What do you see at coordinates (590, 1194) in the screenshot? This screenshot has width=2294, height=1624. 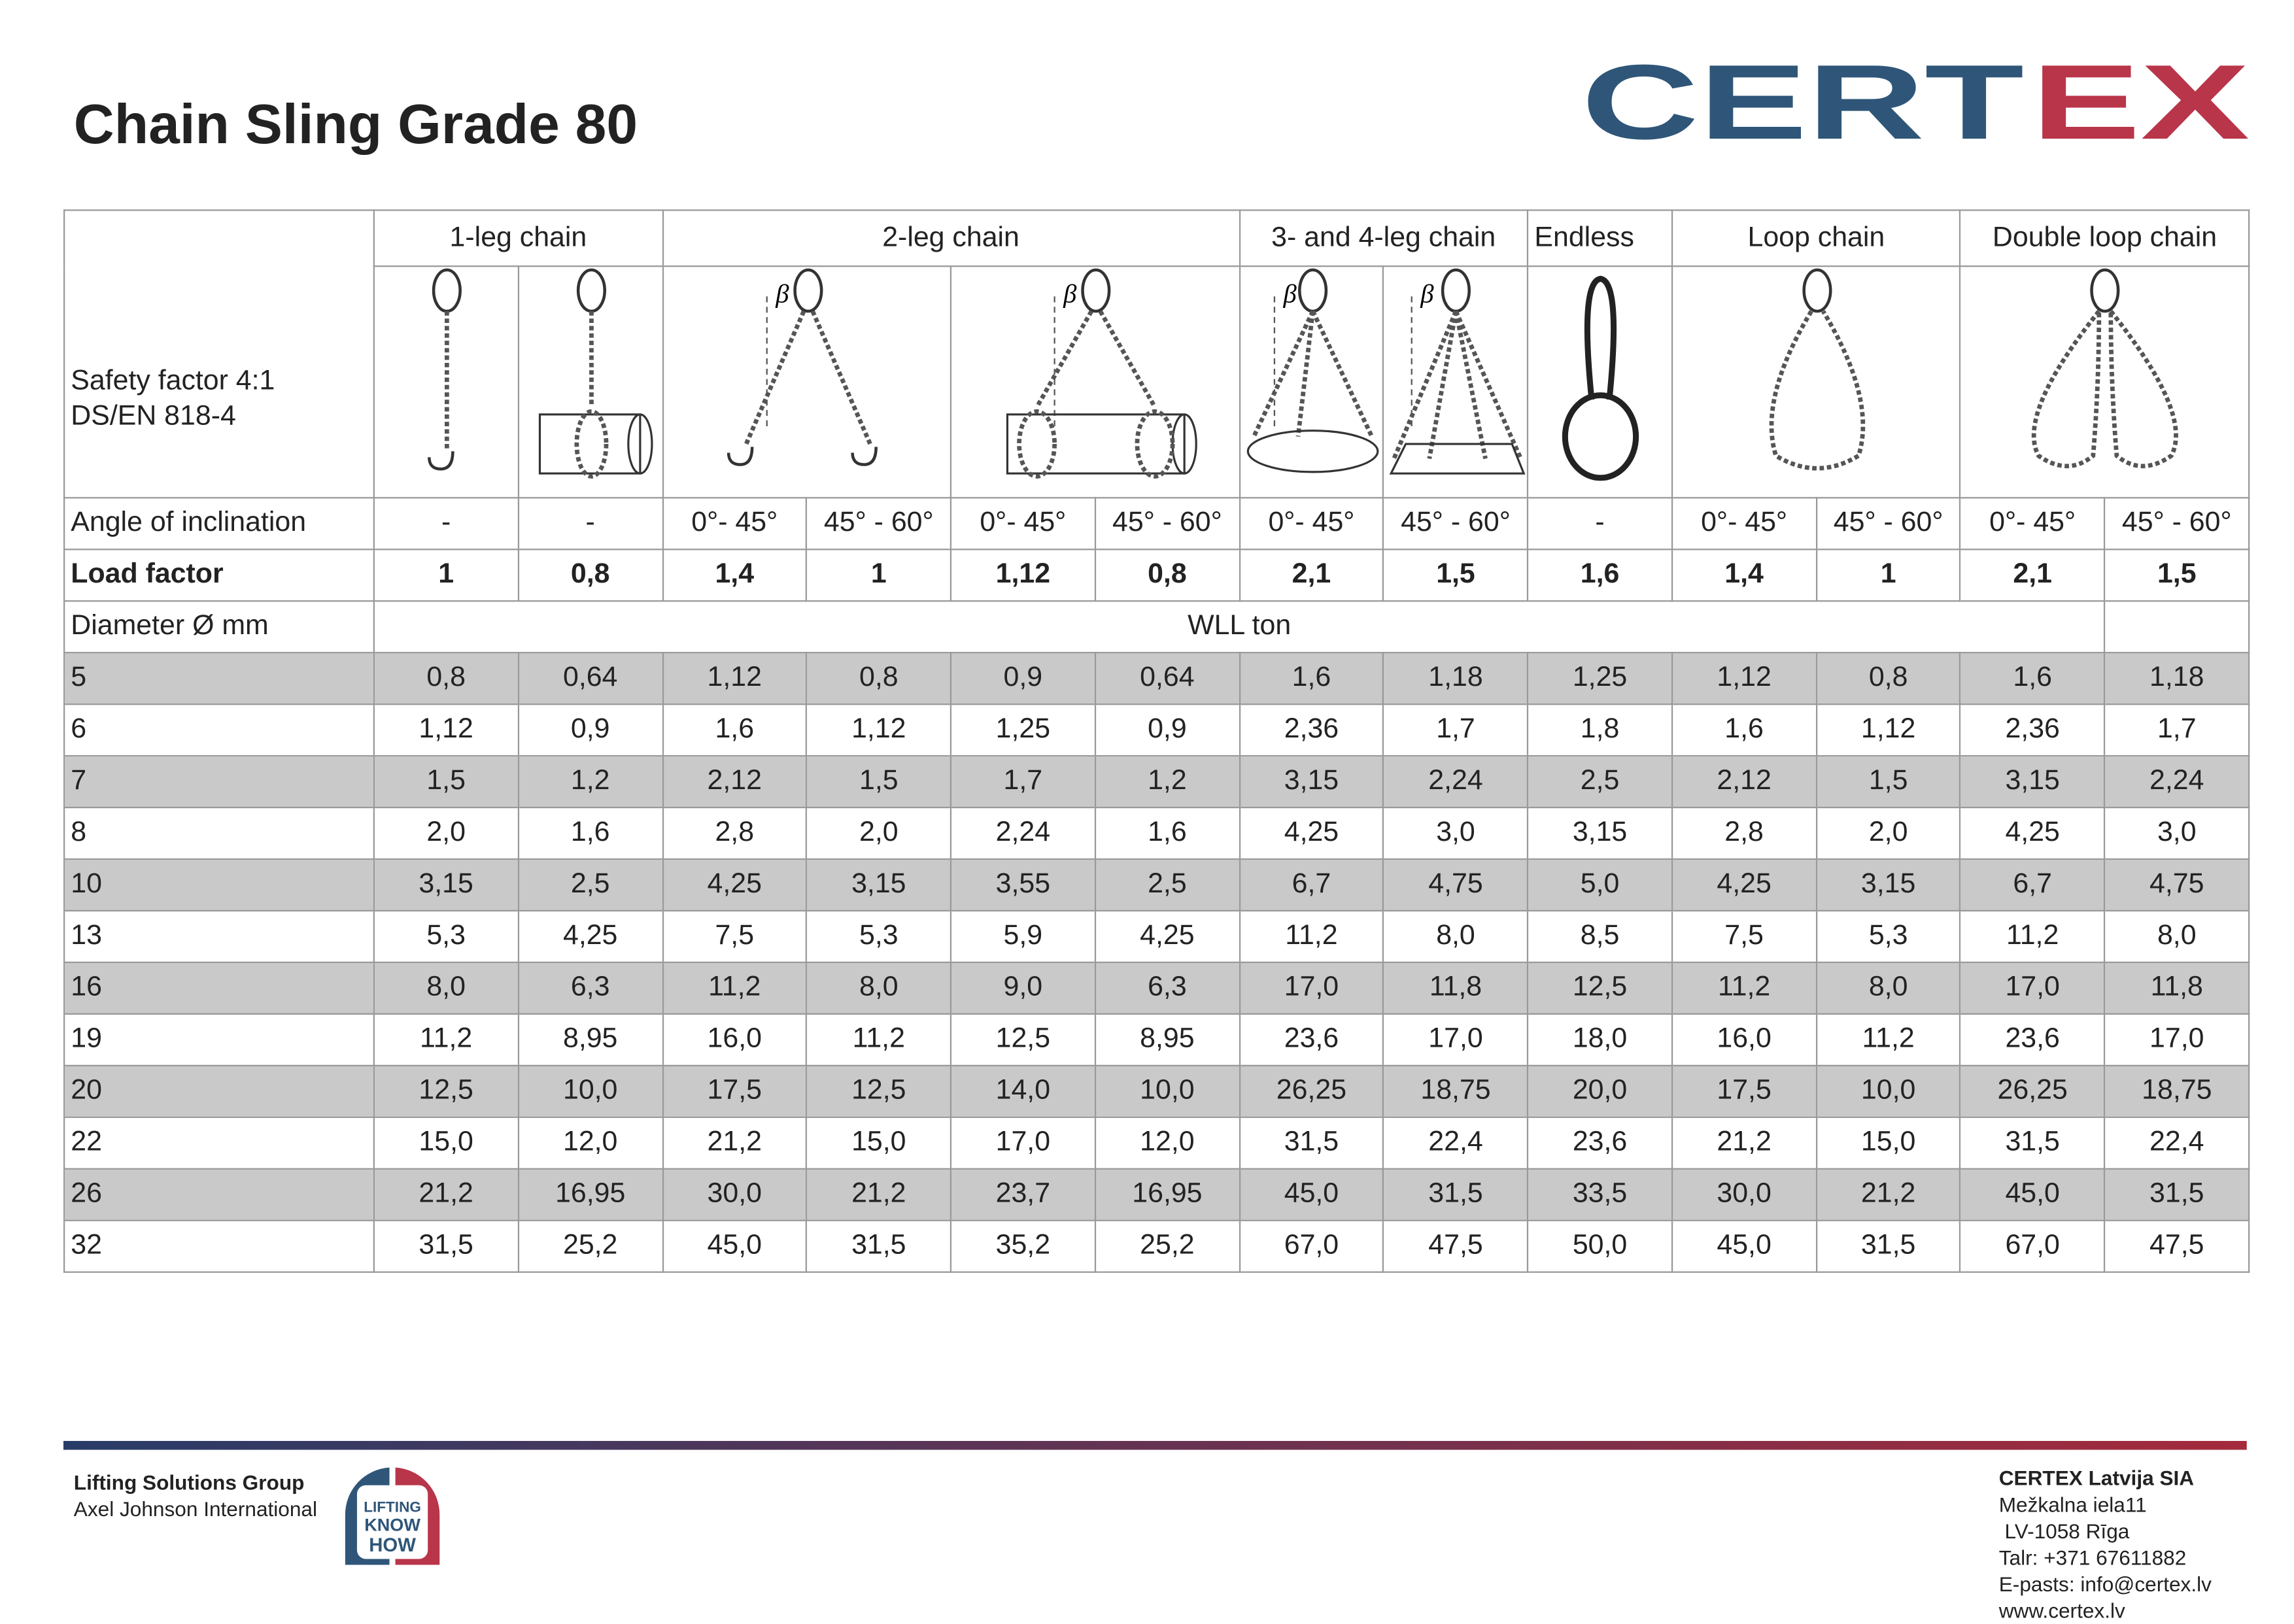 I see `wll-value: 16,95` at bounding box center [590, 1194].